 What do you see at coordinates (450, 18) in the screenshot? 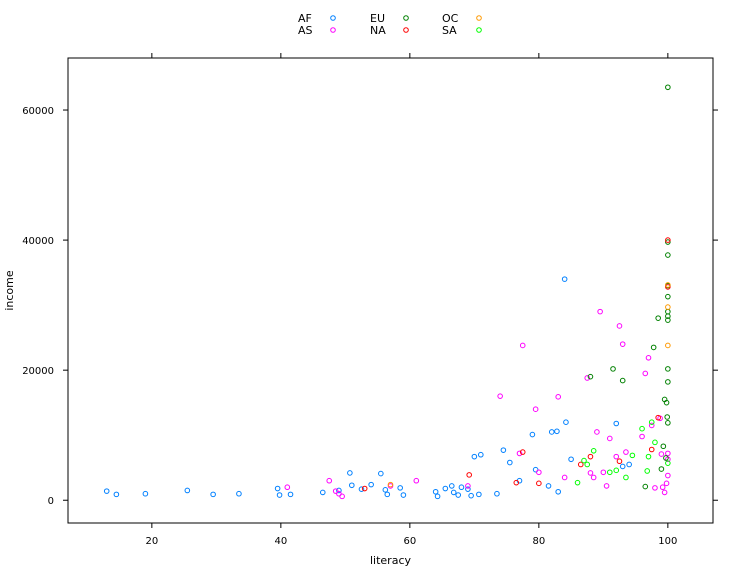
I see `legend-label-oc: OC` at bounding box center [450, 18].